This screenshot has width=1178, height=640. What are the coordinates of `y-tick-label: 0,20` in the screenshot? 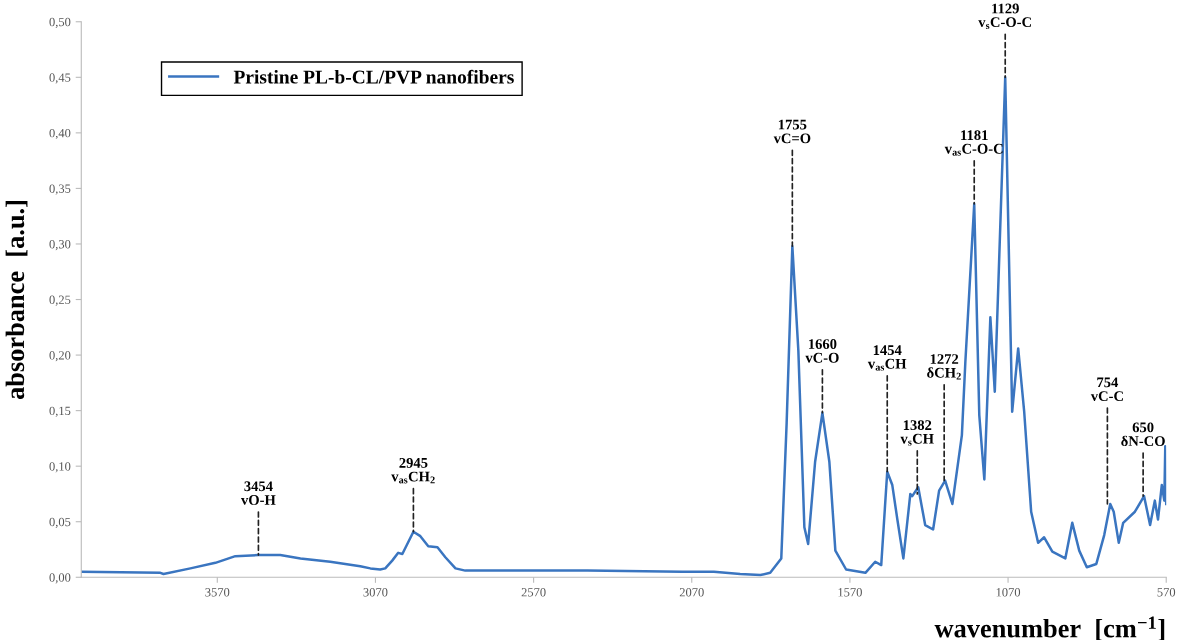 It's located at (60, 356).